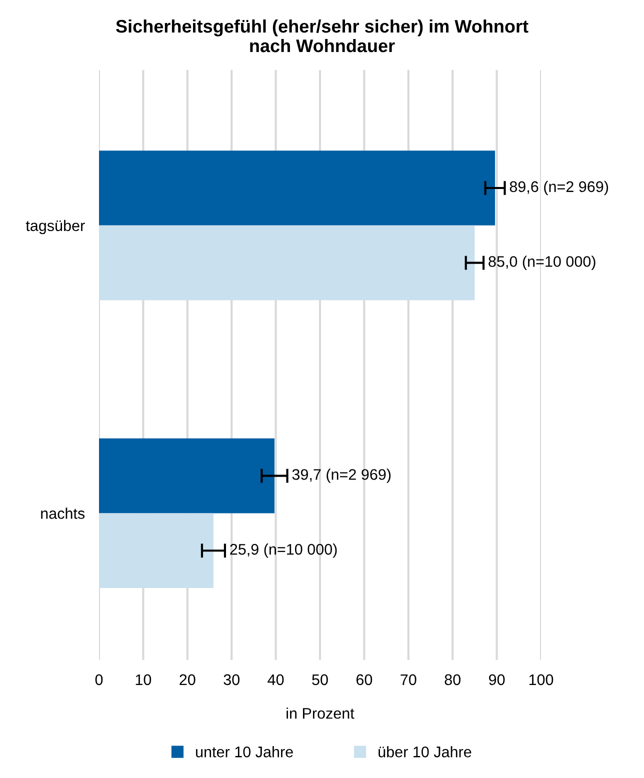  Describe the element at coordinates (559, 188) in the screenshot. I see `data-label: 89,6 (n=2 969)` at that location.